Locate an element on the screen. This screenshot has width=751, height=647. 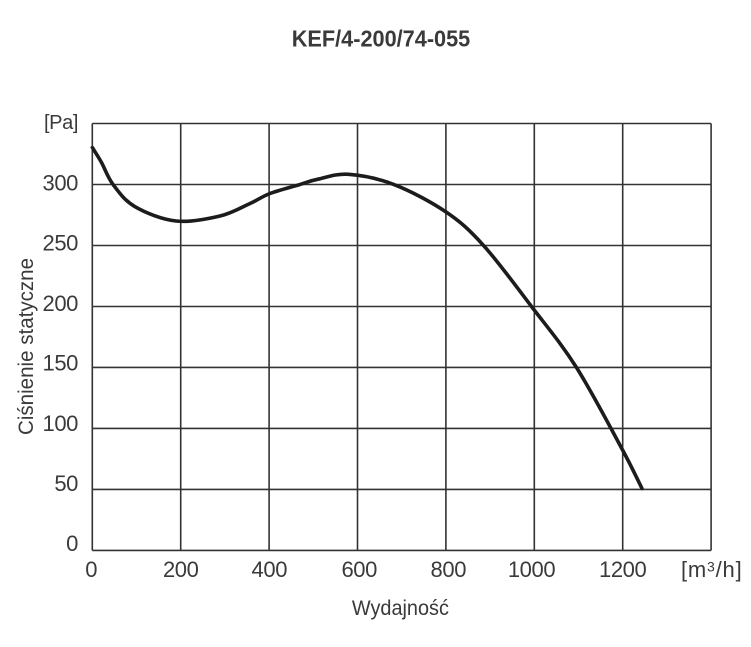
svg-text: 1200 is located at coordinates (623, 569).